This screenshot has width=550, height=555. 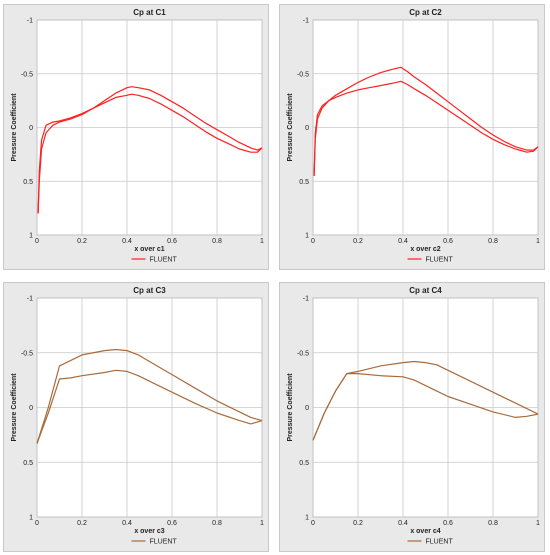 I want to click on chart-title: Cp at C4, so click(x=425, y=290).